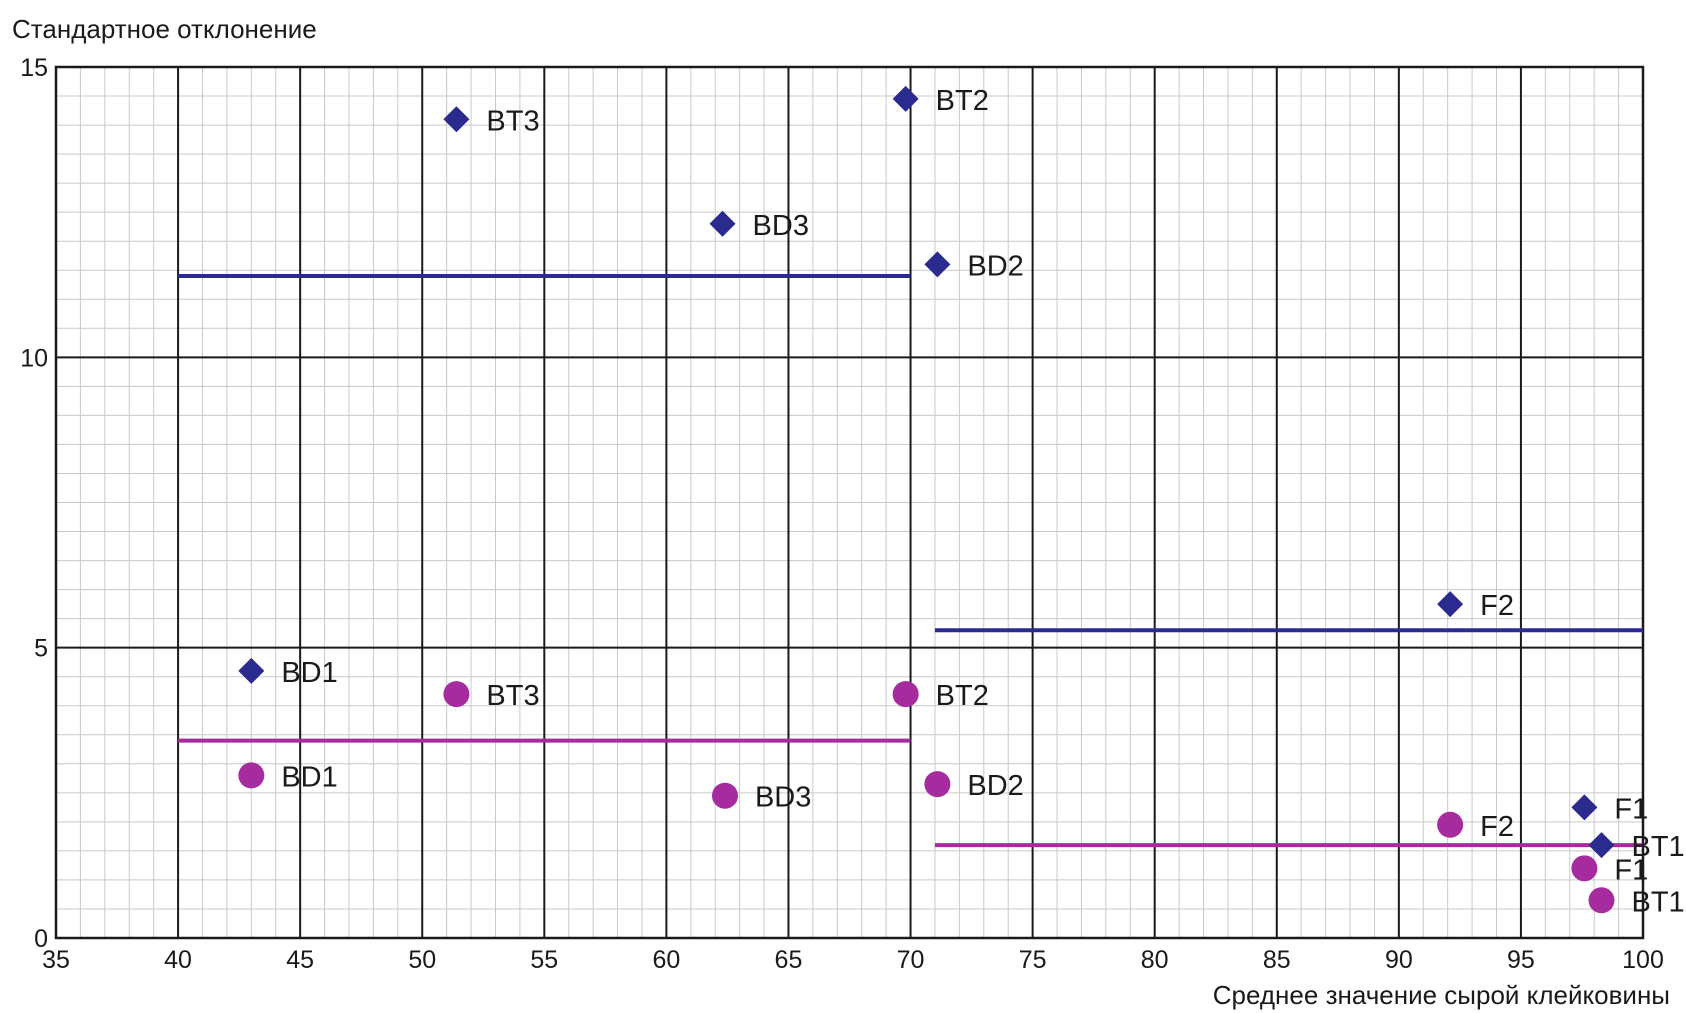 This screenshot has height=1013, width=1686. Describe the element at coordinates (34, 503) in the screenshot. I see `y-axis-ticks: 0 5 10 15` at that location.